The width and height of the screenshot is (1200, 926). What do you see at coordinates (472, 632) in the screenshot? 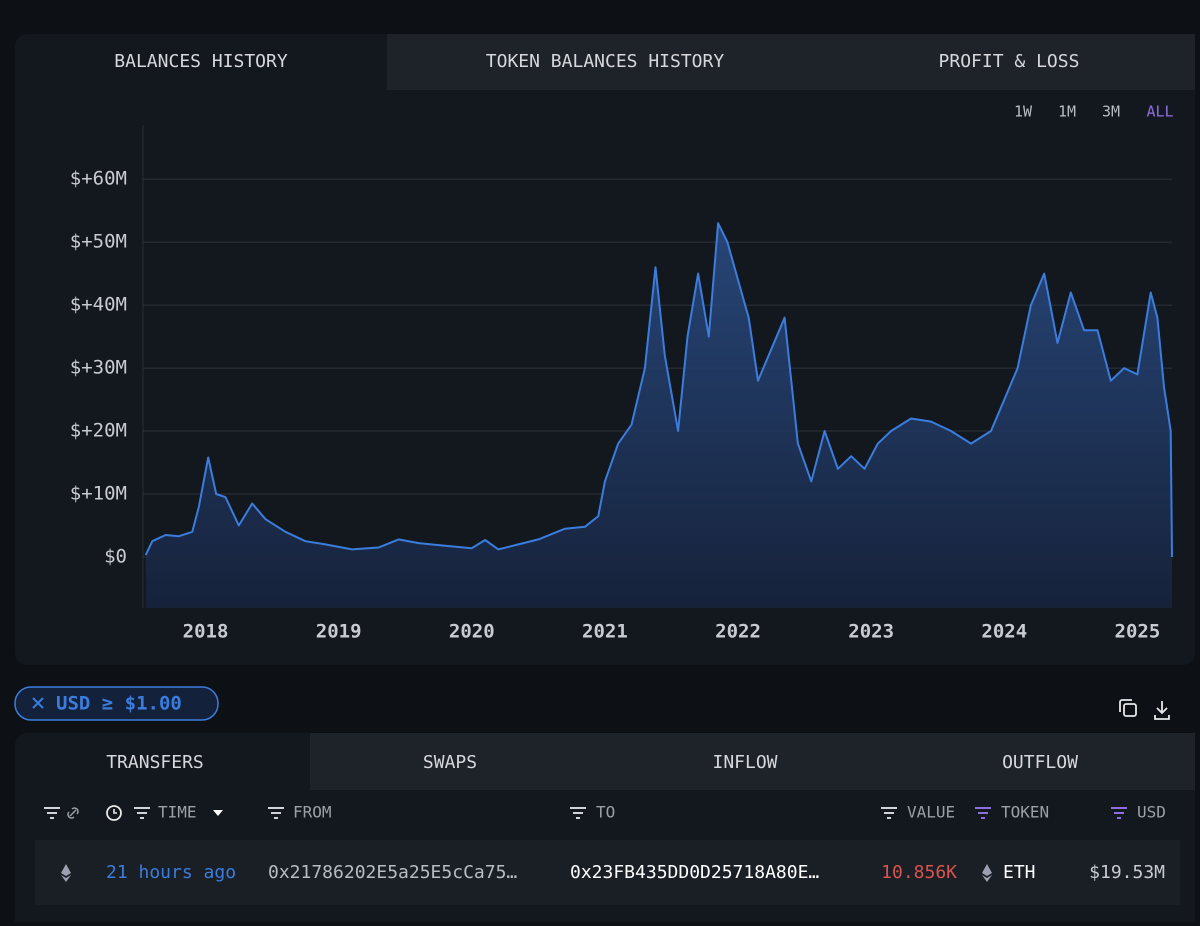
I see `x-tick-label: 2020` at bounding box center [472, 632].